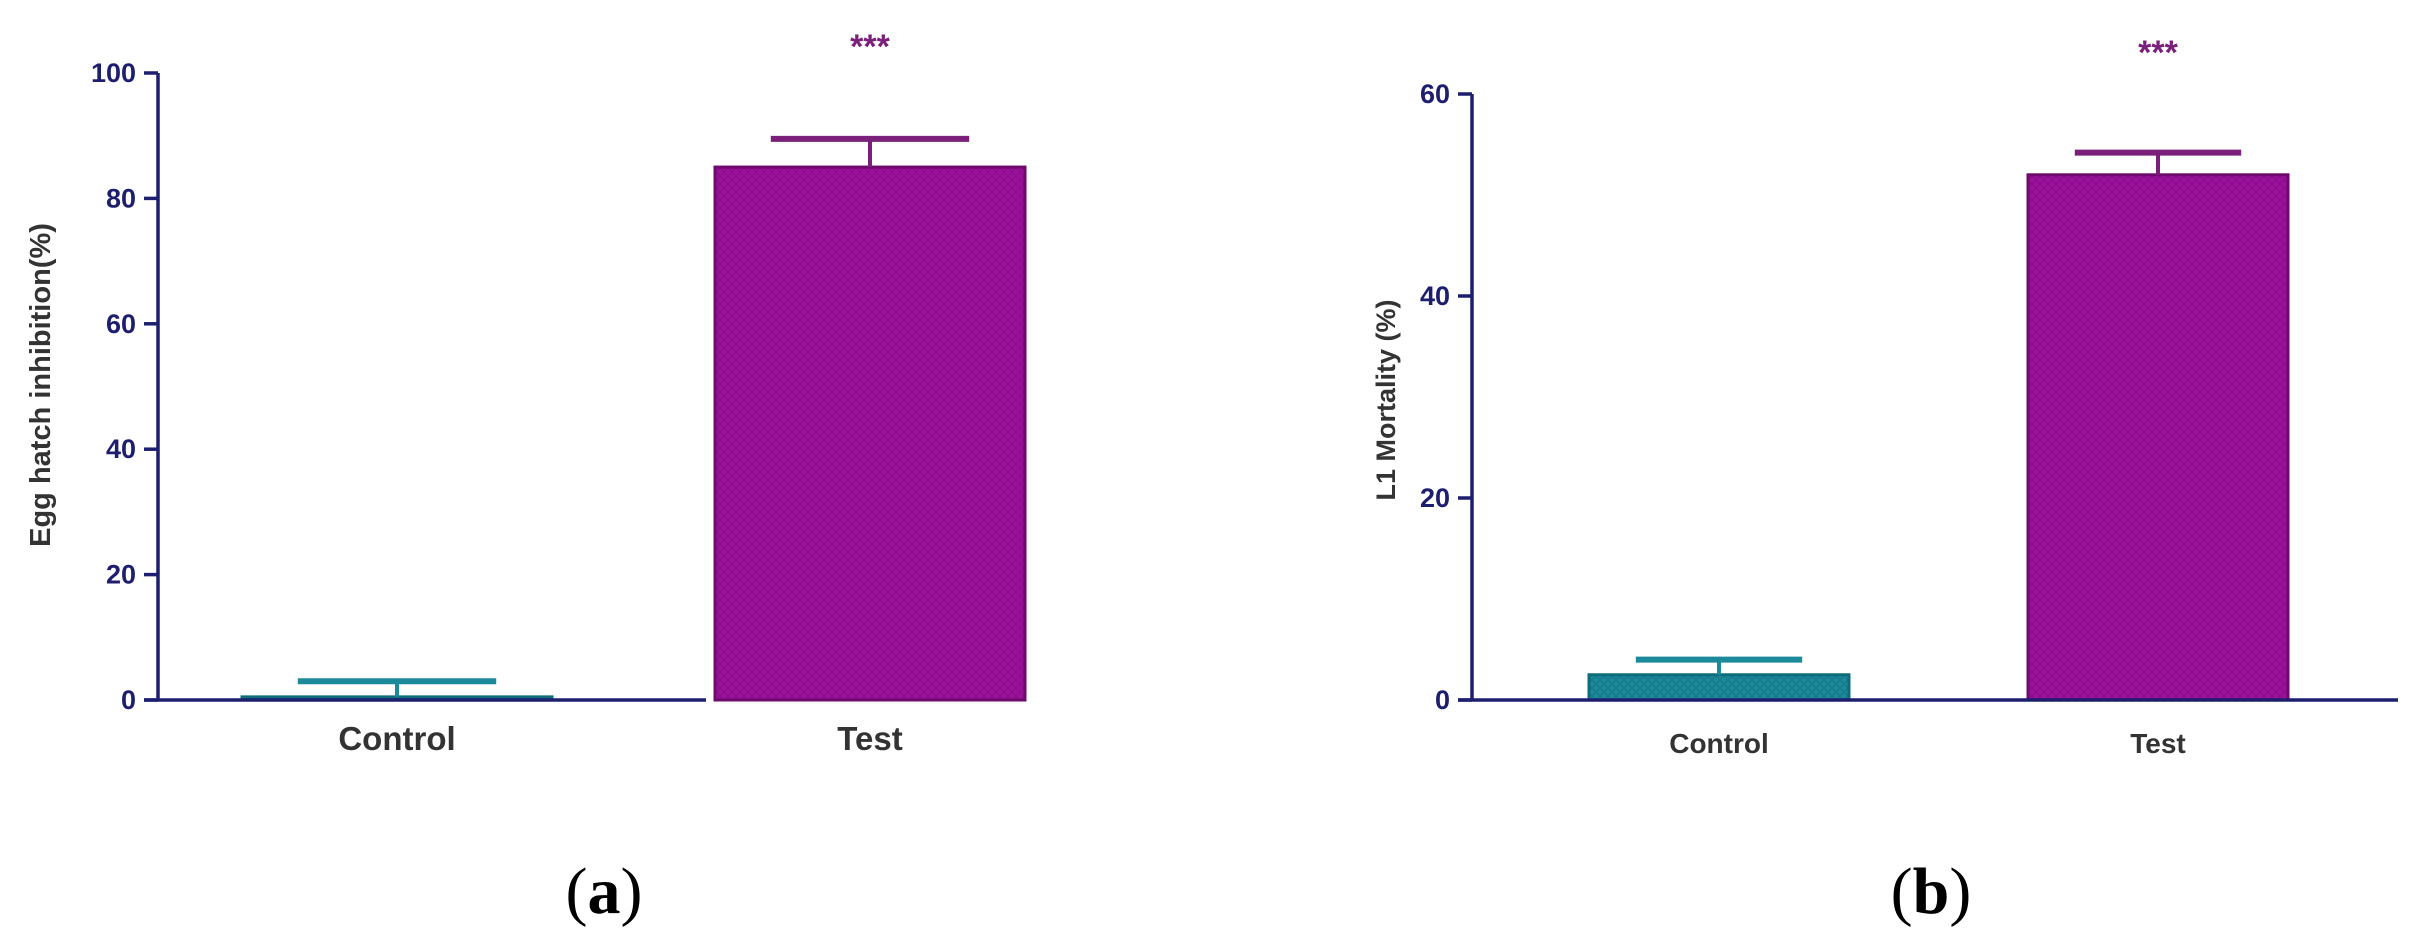 Image resolution: width=2428 pixels, height=943 pixels. Describe the element at coordinates (1931, 891) in the screenshot. I see `panel-label: (b)` at that location.